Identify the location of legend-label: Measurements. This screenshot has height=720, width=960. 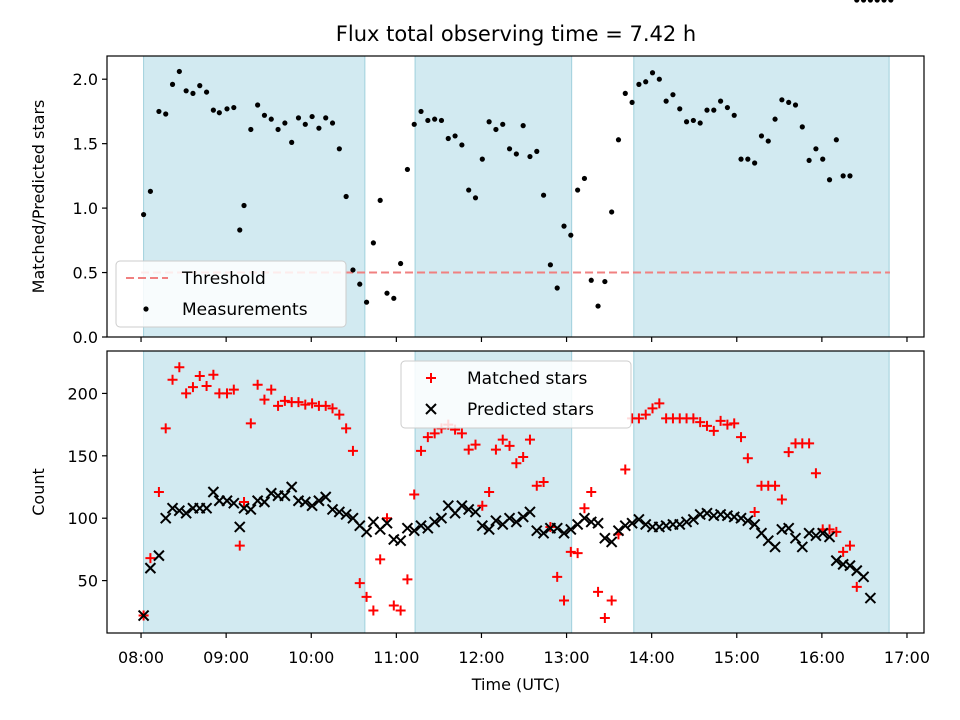
(245, 310).